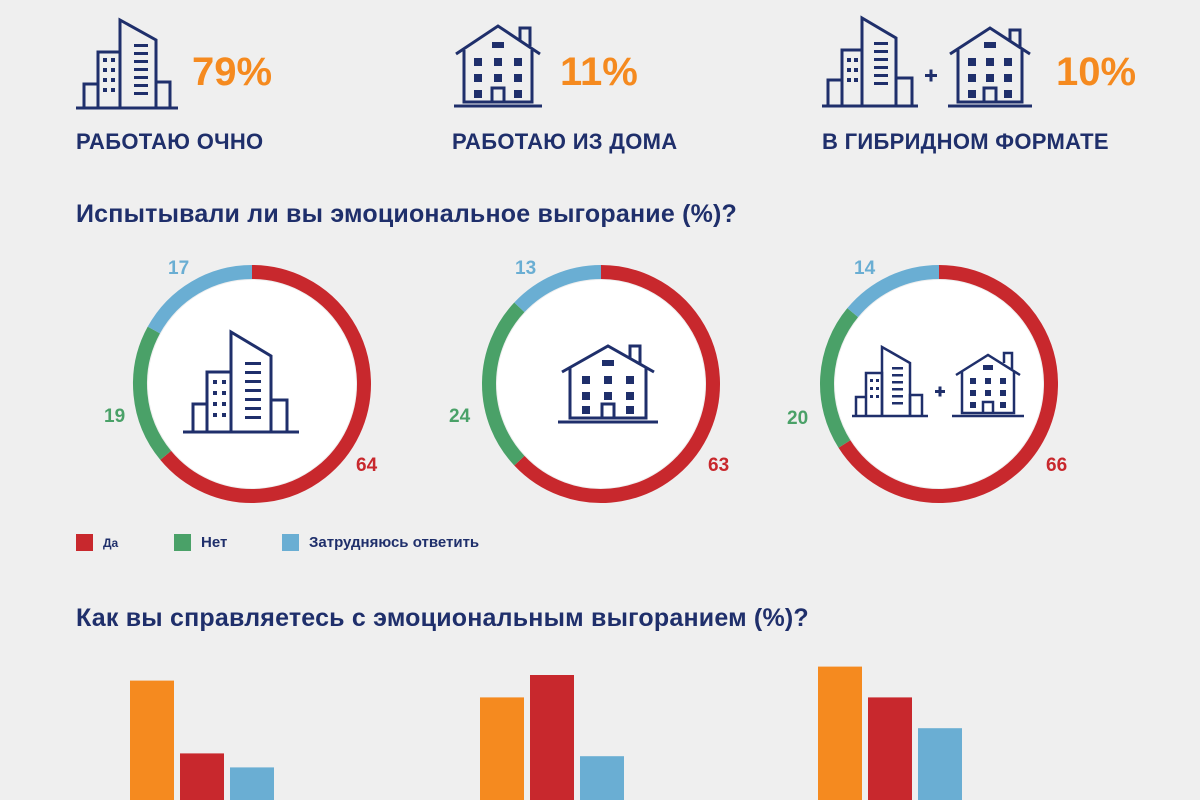 The height and width of the screenshot is (800, 1200). What do you see at coordinates (200, 542) in the screenshot?
I see `legend-item-no: Нет` at bounding box center [200, 542].